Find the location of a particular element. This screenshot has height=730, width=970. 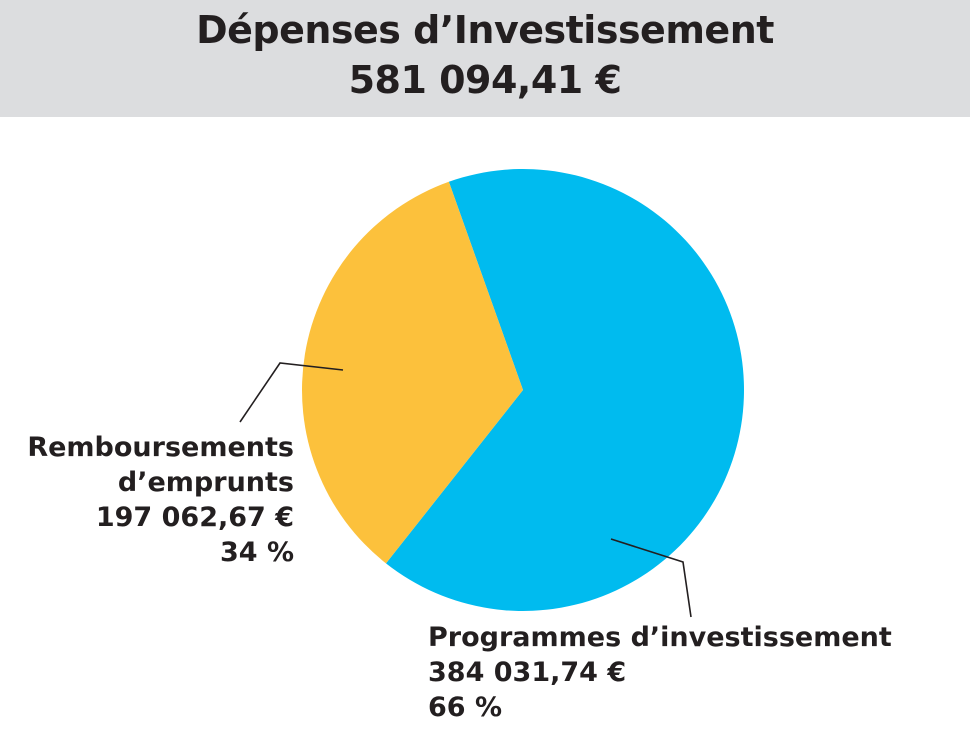

label-remboursements-name-line1: Remboursements is located at coordinates (160, 447).